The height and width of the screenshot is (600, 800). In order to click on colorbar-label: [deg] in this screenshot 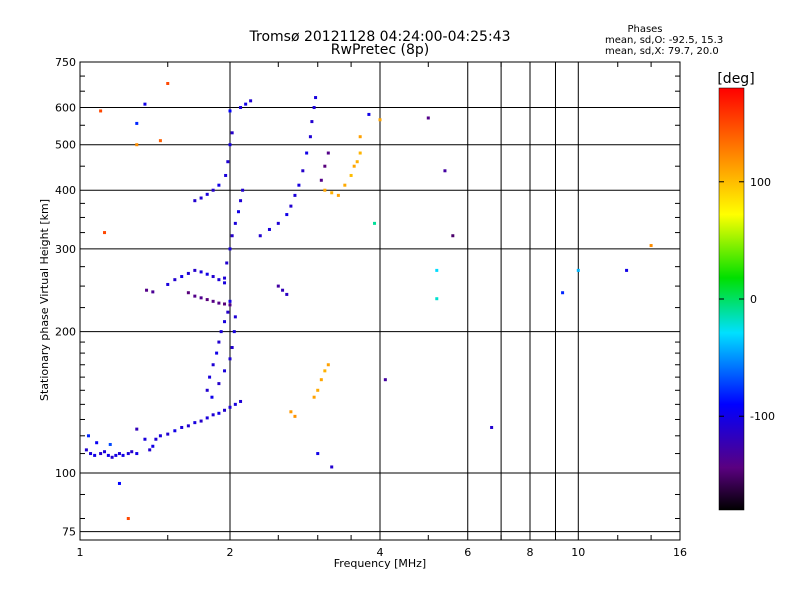, I will do `click(735, 79)`.